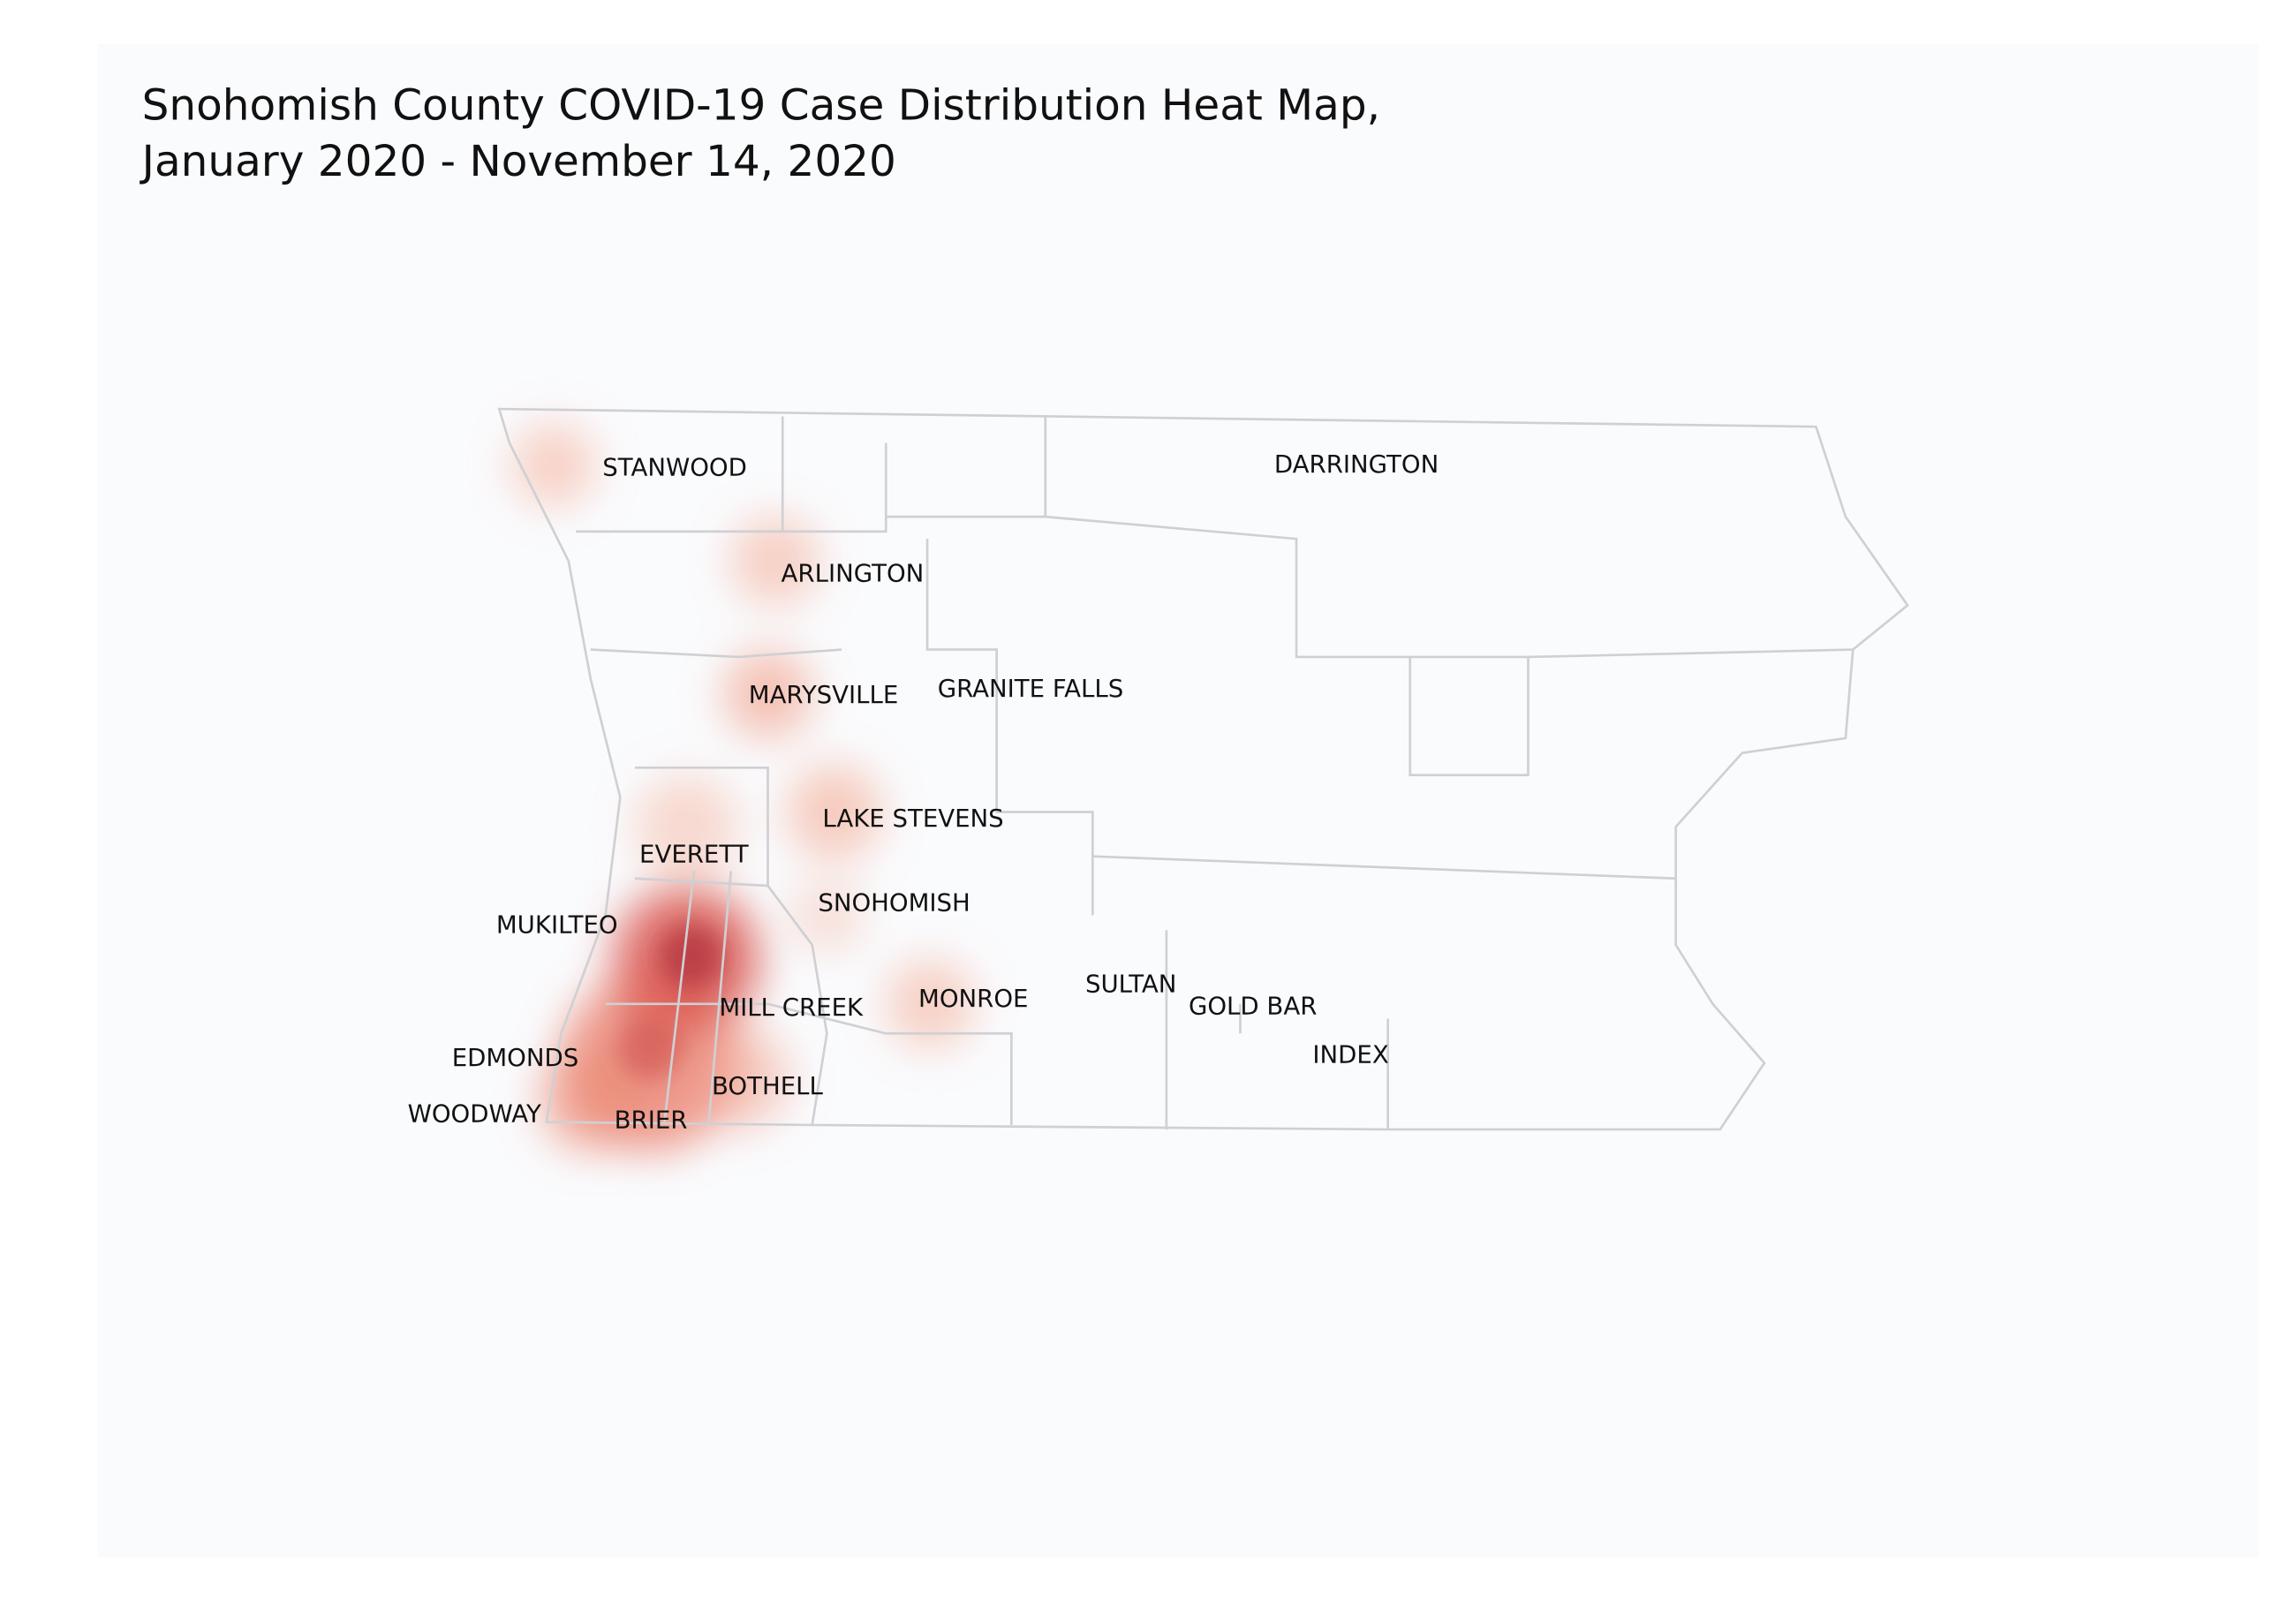  Describe the element at coordinates (518, 161) in the screenshot. I see `title-line-2: January 2020 - November 14, 2020` at that location.